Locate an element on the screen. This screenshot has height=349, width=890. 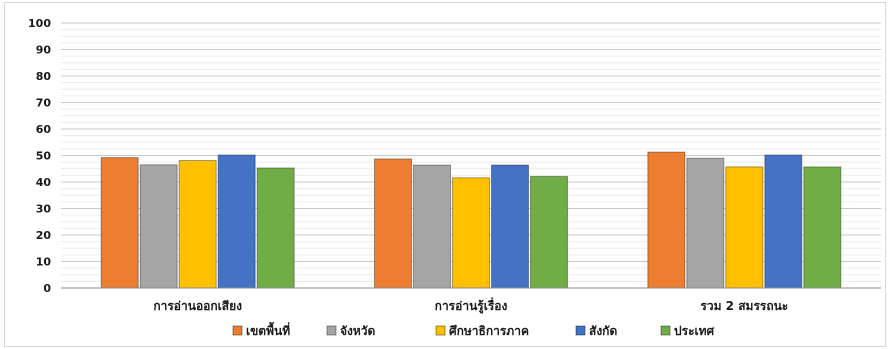
legend-label: ศึกษาธิการภาค is located at coordinates (489, 331).